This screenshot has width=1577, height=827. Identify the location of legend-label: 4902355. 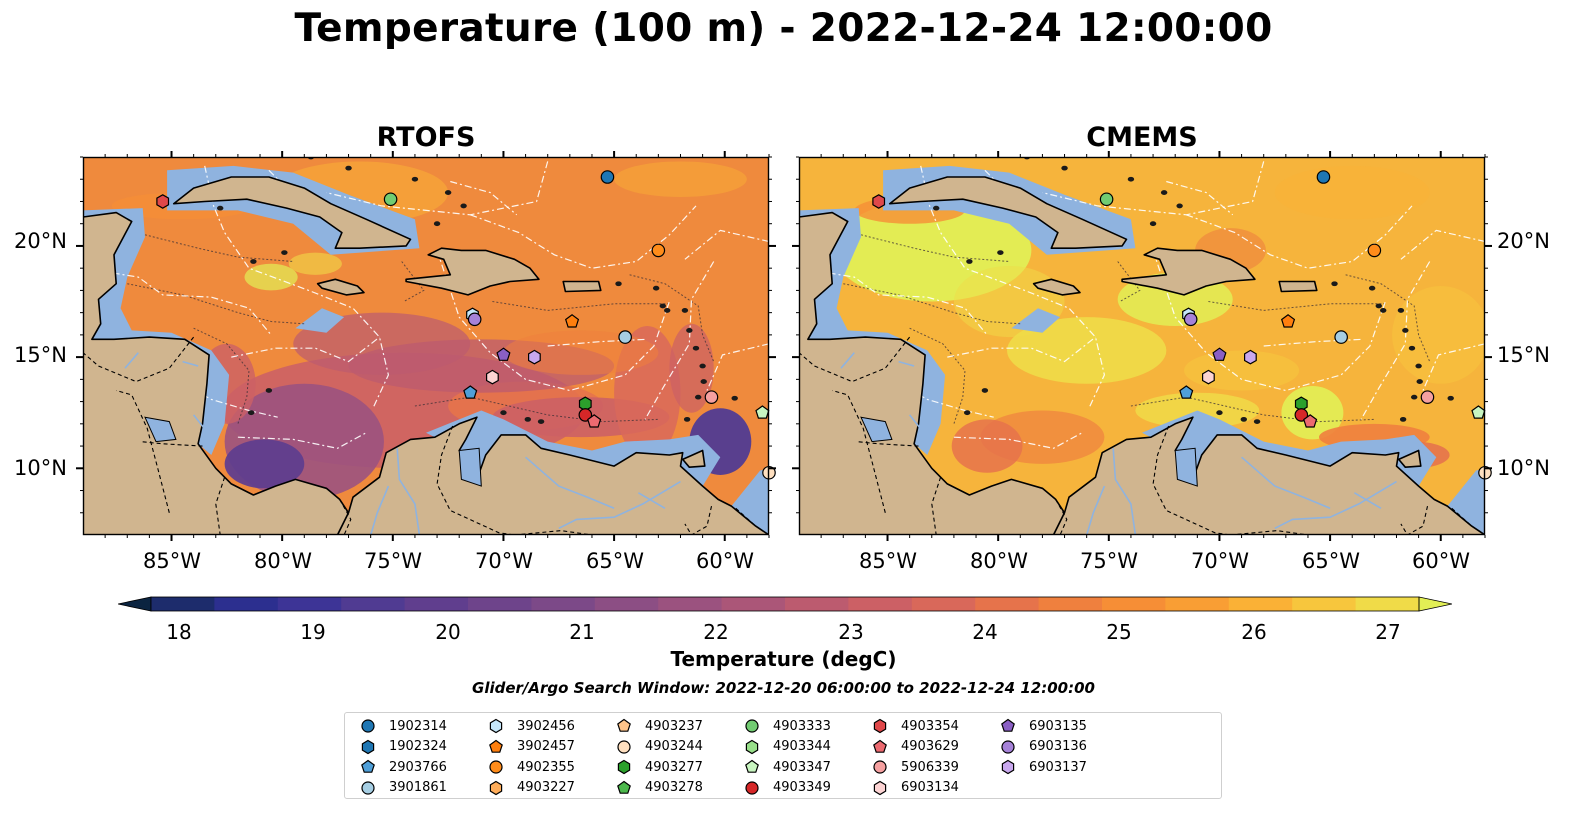
(546, 767).